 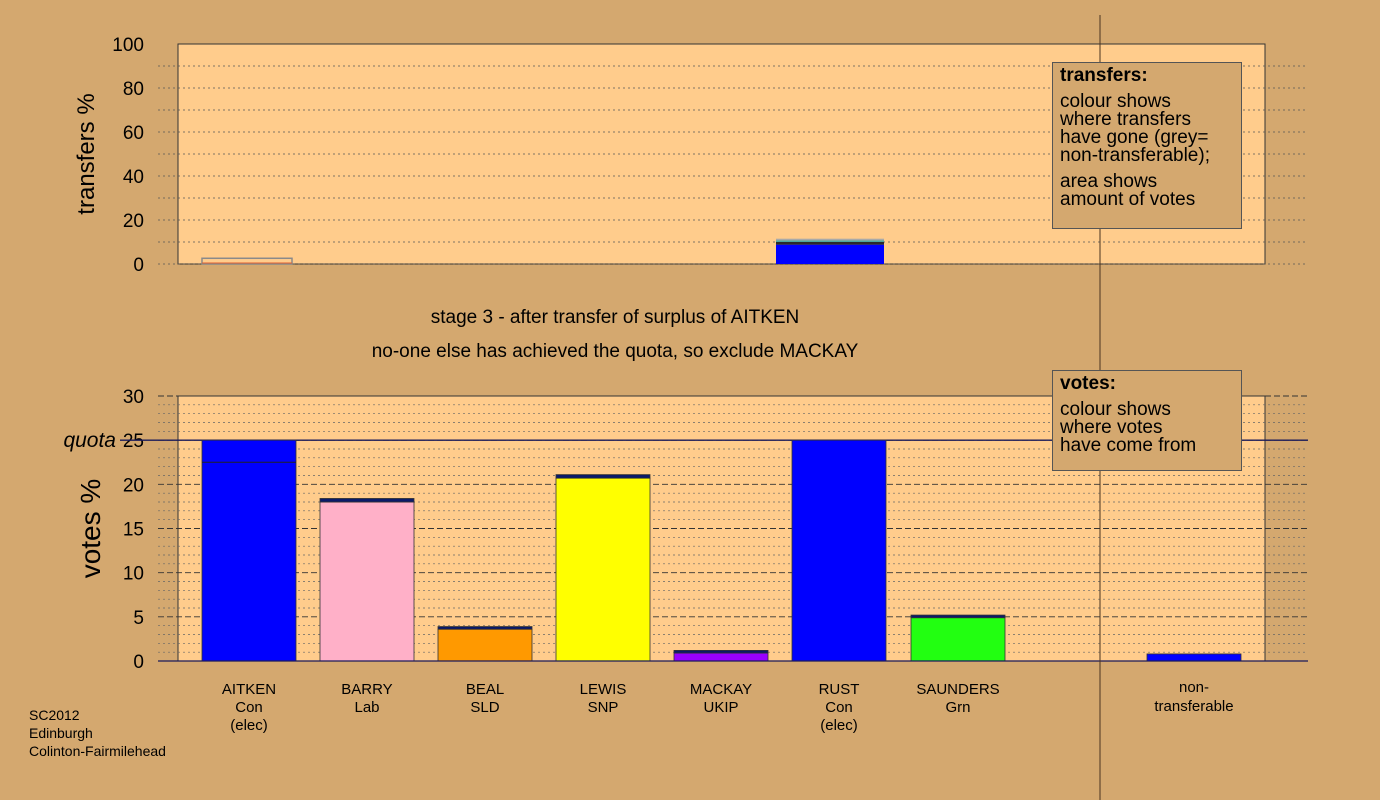 What do you see at coordinates (89, 440) in the screenshot?
I see `quota-label: quota` at bounding box center [89, 440].